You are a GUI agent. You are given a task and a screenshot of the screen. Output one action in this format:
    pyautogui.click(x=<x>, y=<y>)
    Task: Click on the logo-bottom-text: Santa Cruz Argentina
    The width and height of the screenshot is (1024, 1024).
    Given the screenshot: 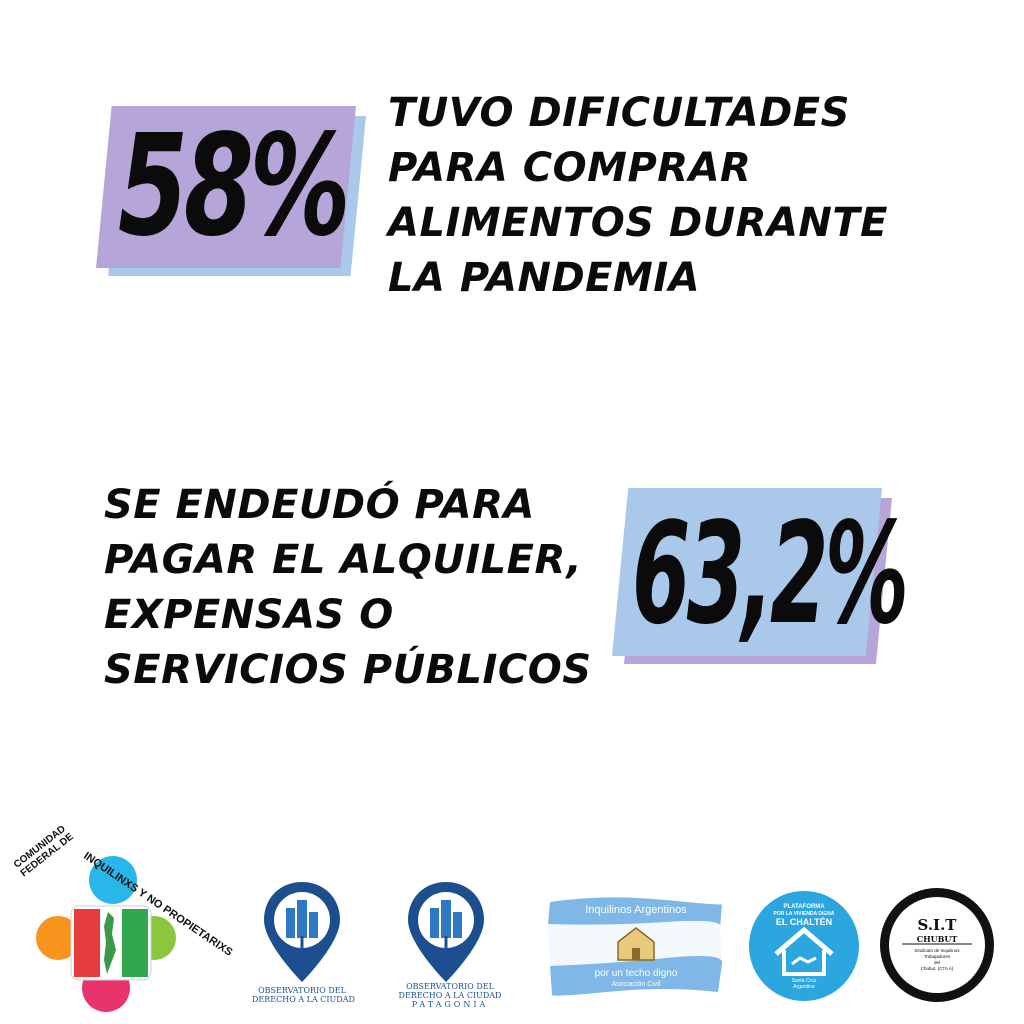 What is the action you would take?
    pyautogui.click(x=804, y=984)
    